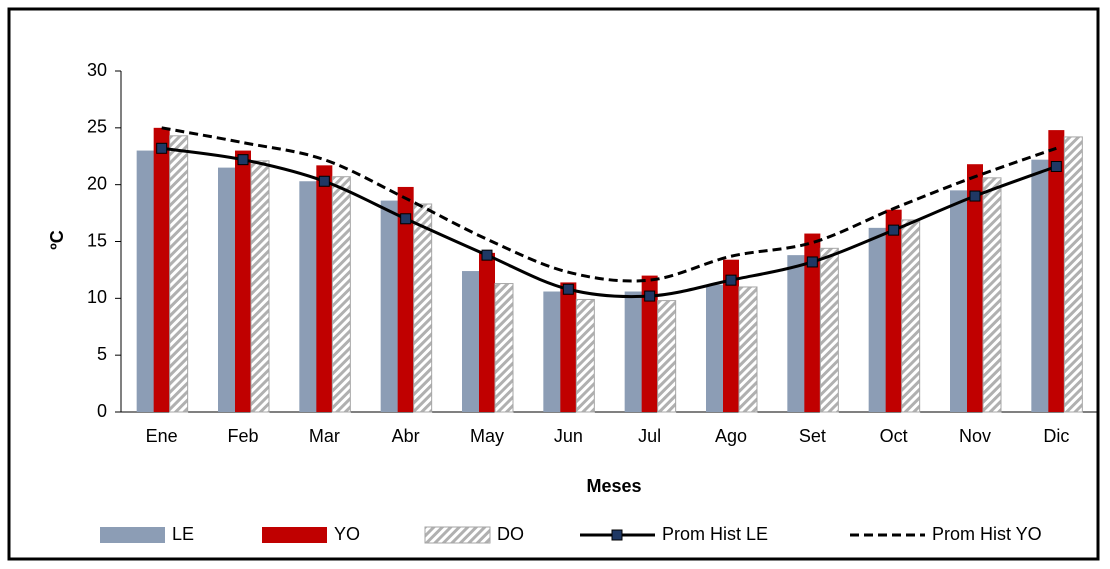  What do you see at coordinates (97, 183) in the screenshot?
I see `y-tick-label: 20` at bounding box center [97, 183].